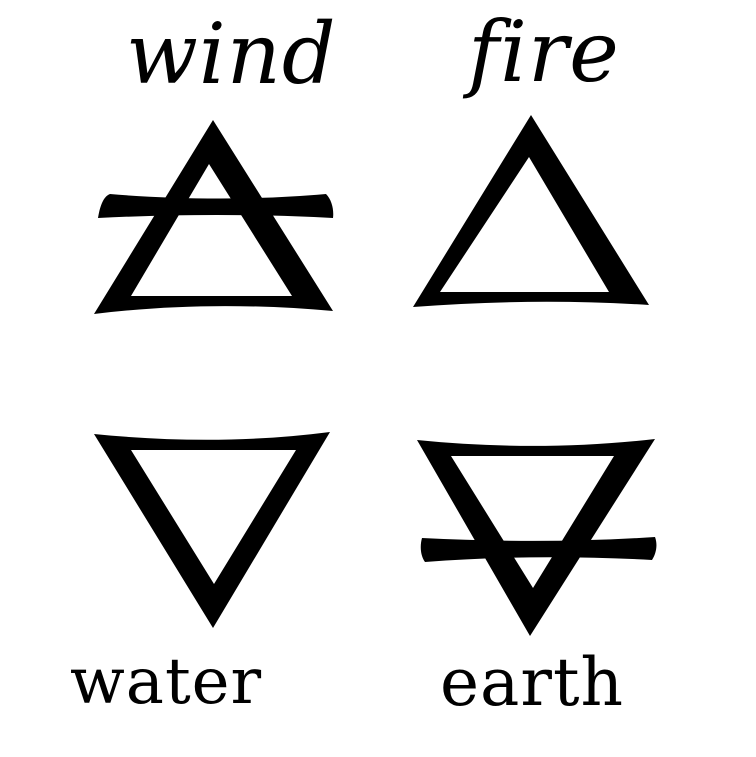 This screenshot has height=757, width=756. Describe the element at coordinates (544, 52) in the screenshot. I see `label-fire: fire` at that location.